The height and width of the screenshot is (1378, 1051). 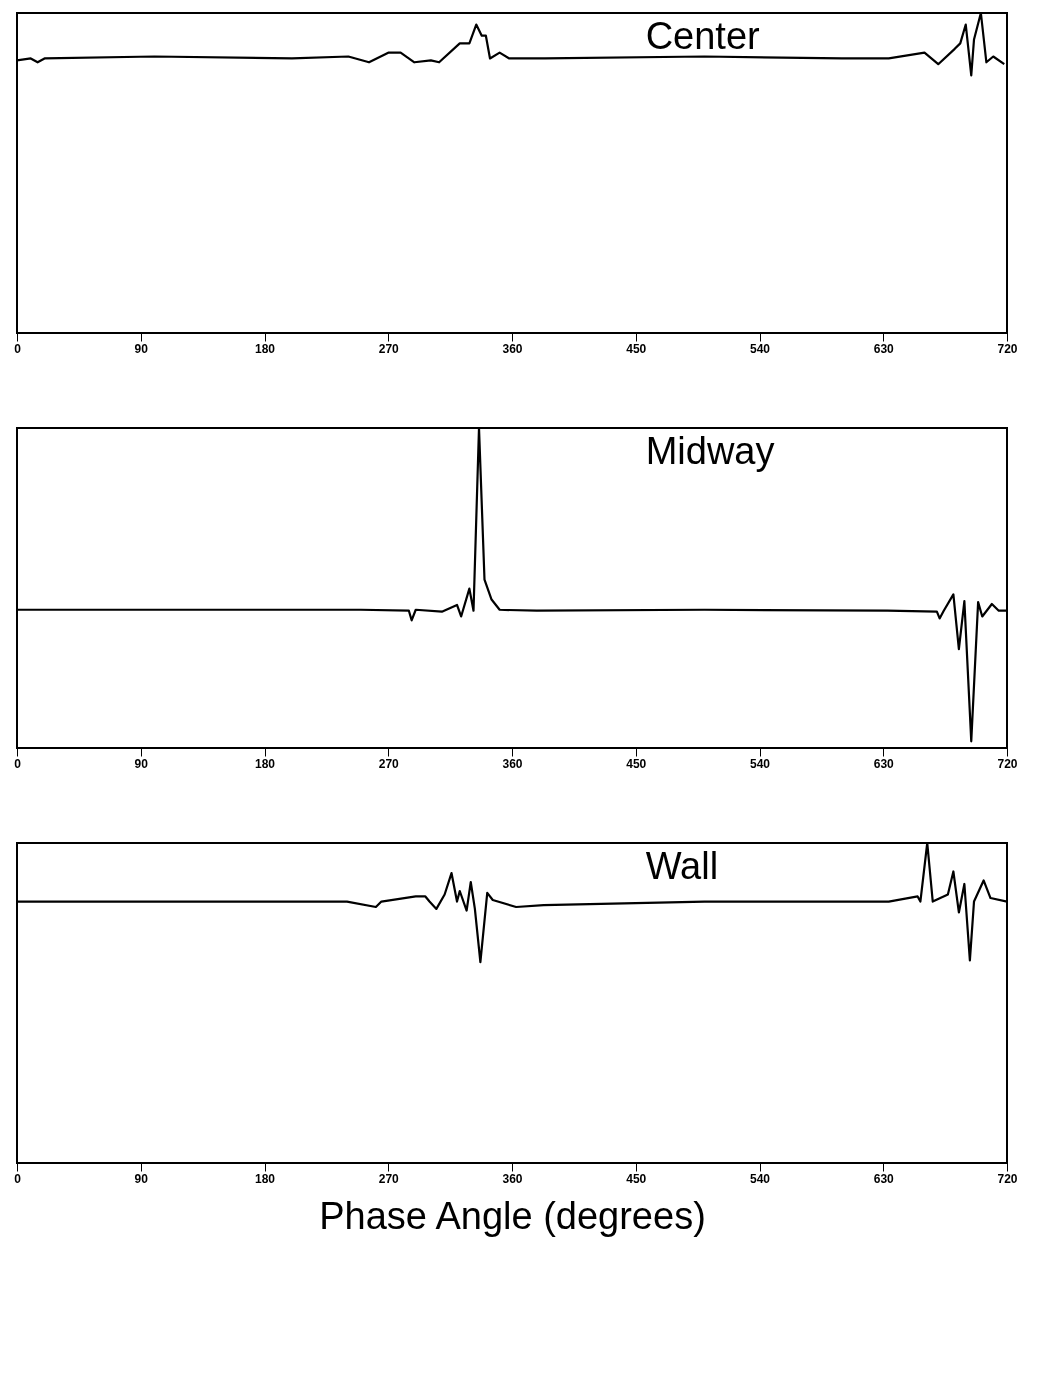 What do you see at coordinates (512, 1215) in the screenshot?
I see `x-axis-title: Phase Angle (degrees)` at bounding box center [512, 1215].